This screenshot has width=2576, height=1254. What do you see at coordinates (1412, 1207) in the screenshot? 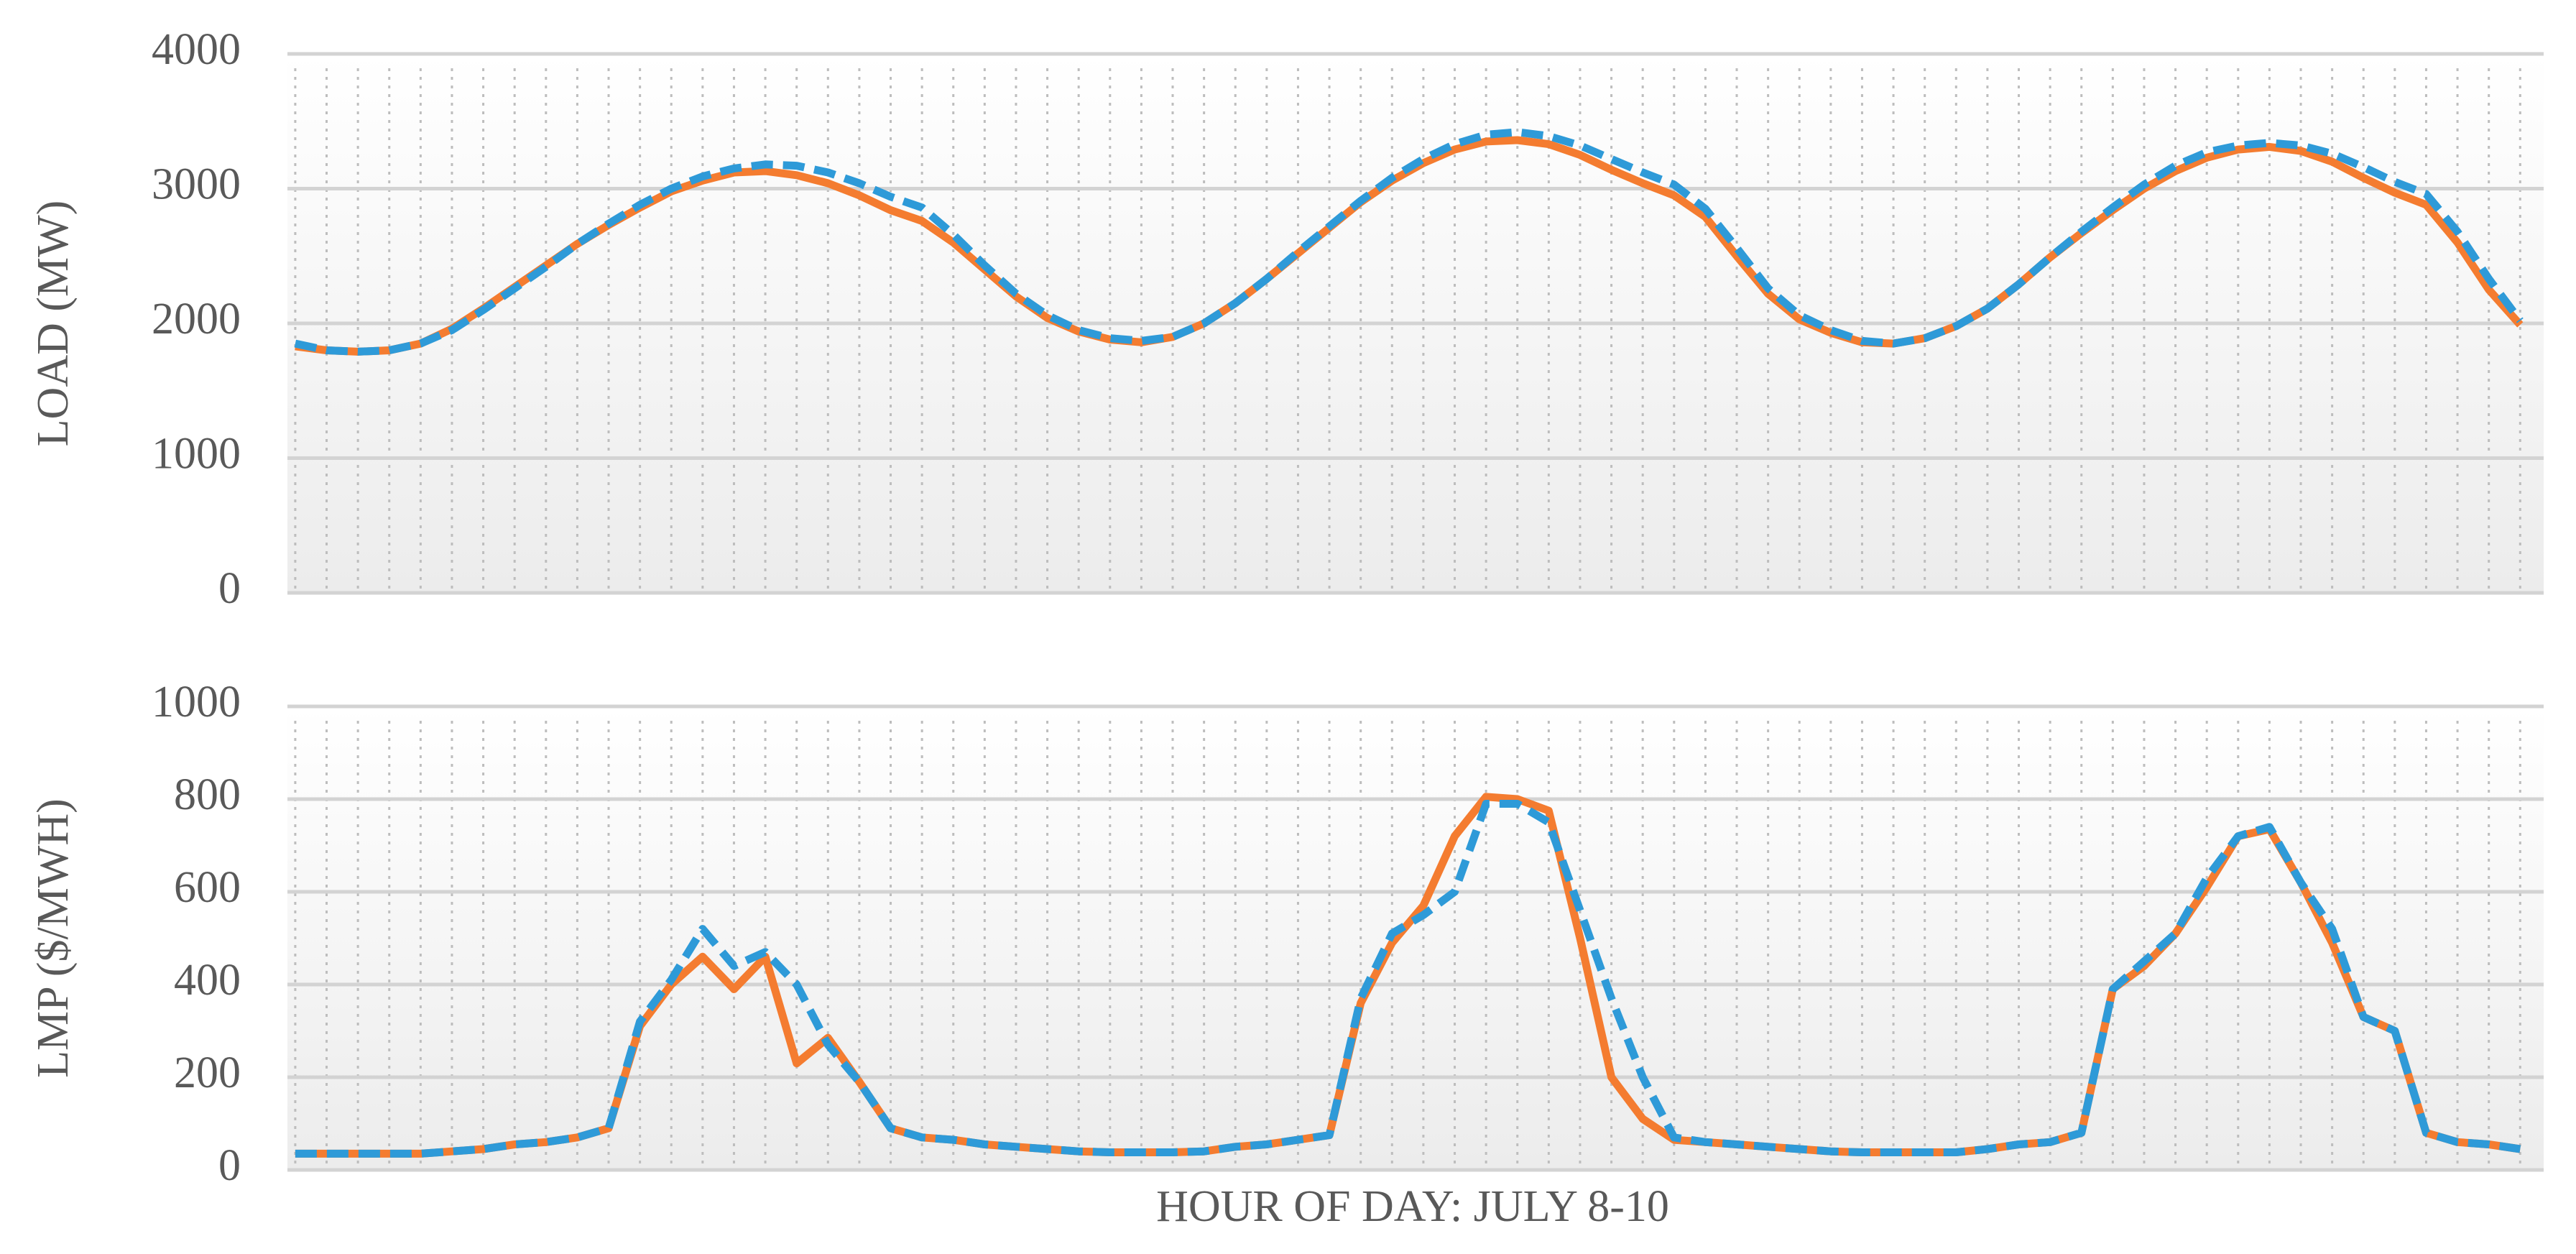
I see `x-axis-label: HOUR OF DAY: JULY 8-10` at bounding box center [1412, 1207].